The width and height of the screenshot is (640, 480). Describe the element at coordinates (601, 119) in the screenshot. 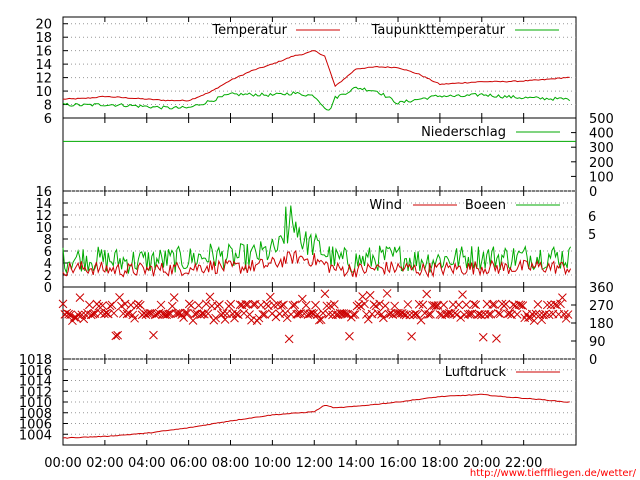

I see `precip-ytick-label: 500` at that location.